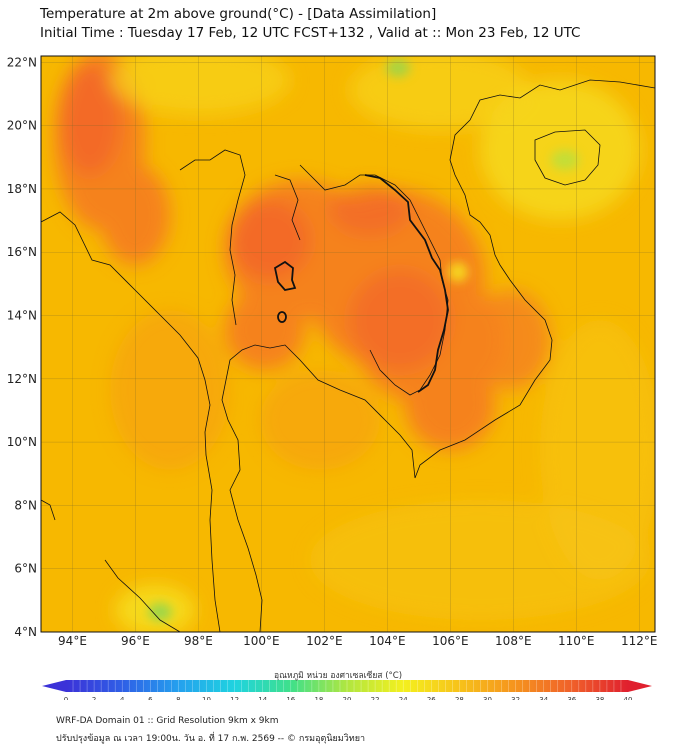 The width and height of the screenshot is (676, 756). Describe the element at coordinates (347, 690) in the screenshot. I see `colorbar: 0 2 4 6 8 10 12 14 16 18 20 22 24 26 28 30 32 34 36 38 40` at that location.